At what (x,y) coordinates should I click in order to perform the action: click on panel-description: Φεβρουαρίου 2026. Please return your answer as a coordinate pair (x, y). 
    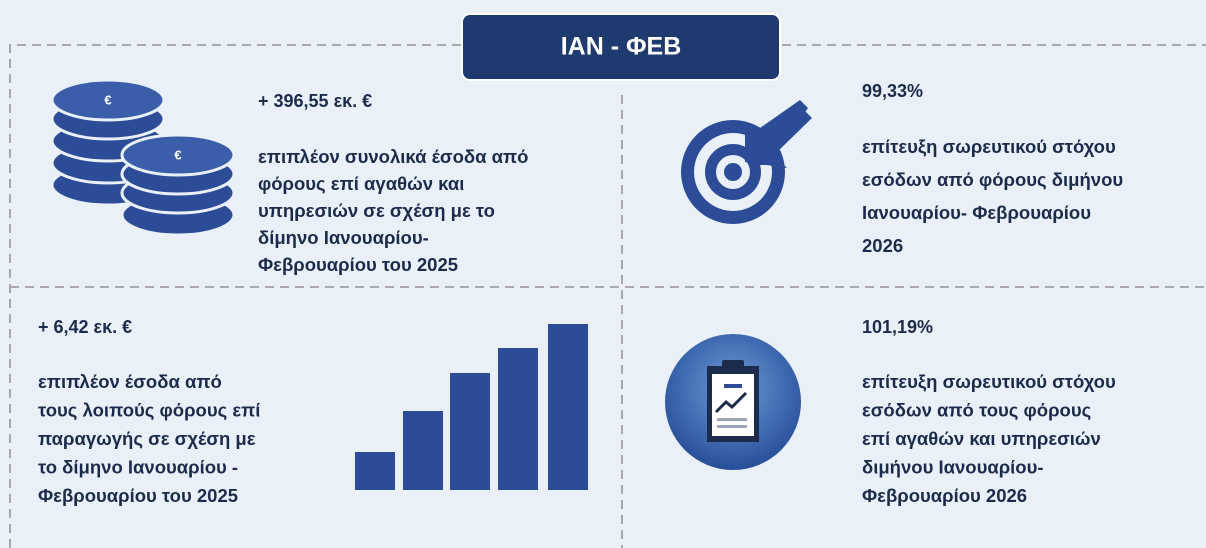
    Looking at the image, I should click on (944, 495).